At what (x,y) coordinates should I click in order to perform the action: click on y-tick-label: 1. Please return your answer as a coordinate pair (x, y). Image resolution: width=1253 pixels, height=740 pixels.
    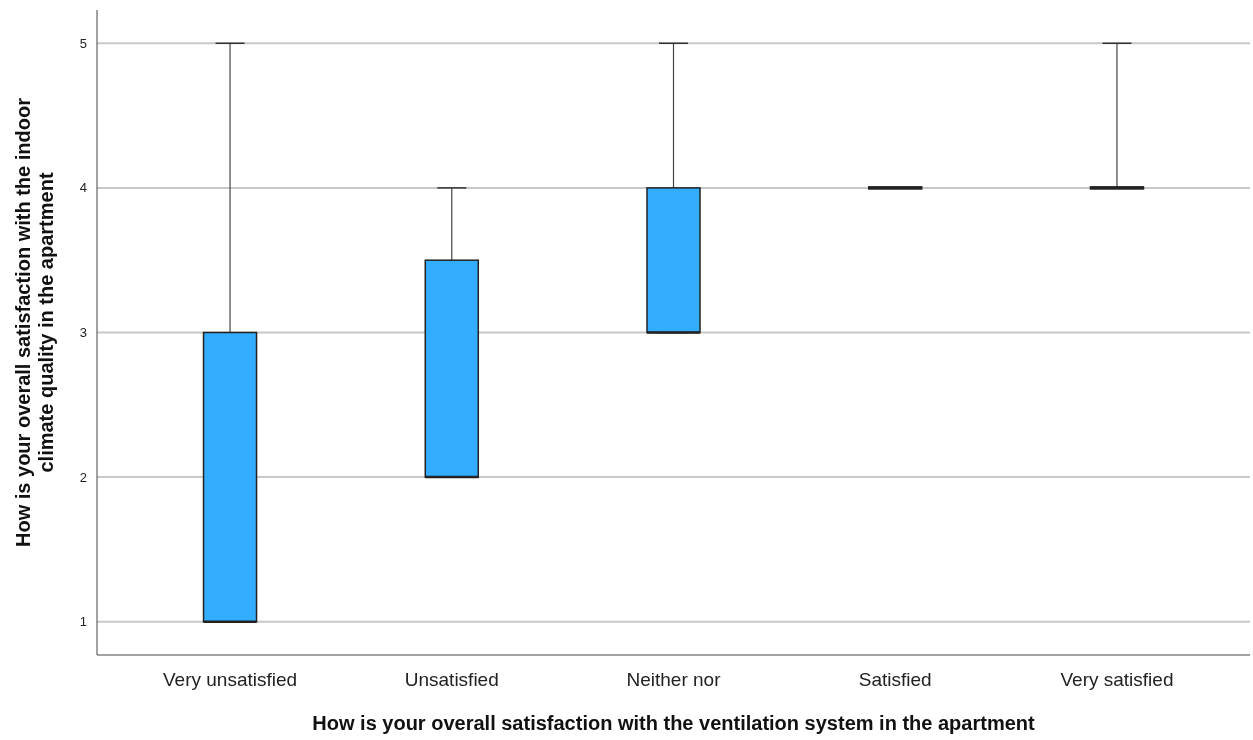
    Looking at the image, I should click on (83, 622).